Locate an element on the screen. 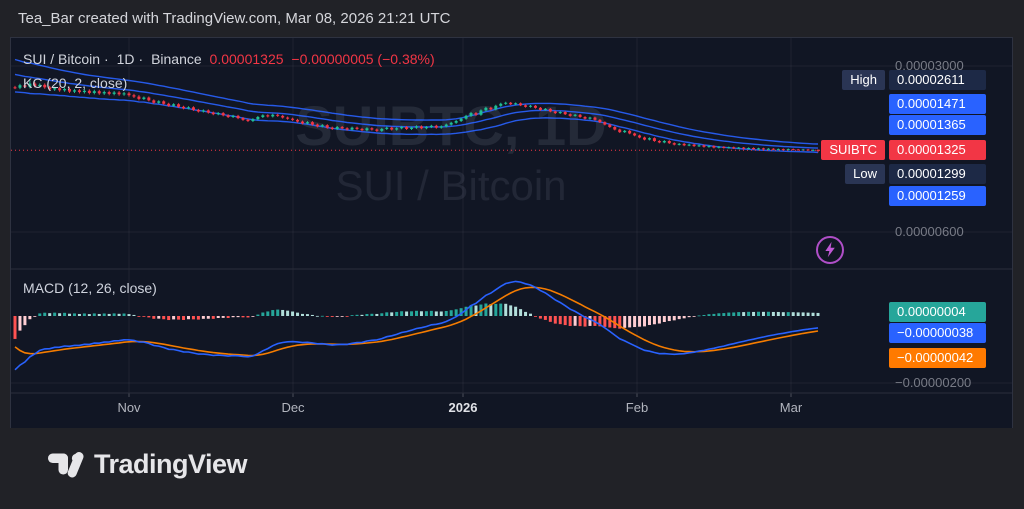 The height and width of the screenshot is (509, 1024). watermark-name: SUI / Bitcoin is located at coordinates (451, 185).